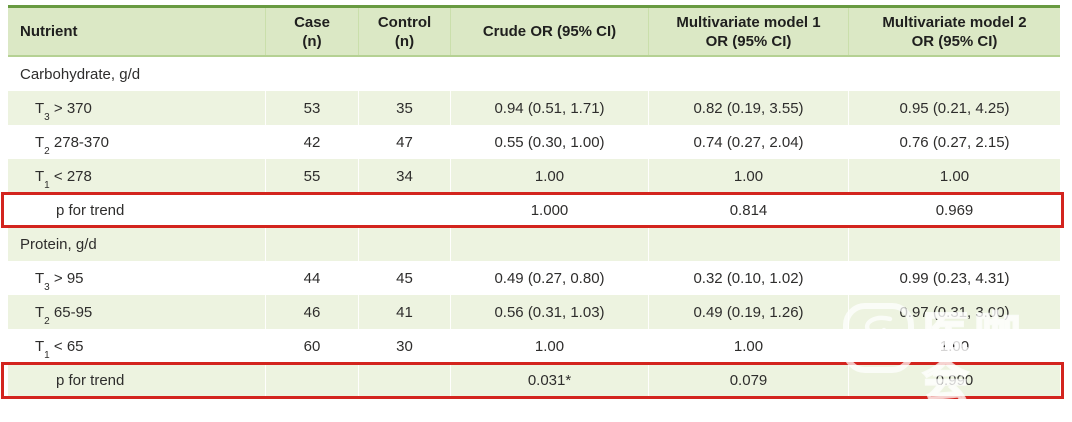  What do you see at coordinates (954, 142) in the screenshot?
I see `model2-or-cell: 0.76 (0.27, 2.15)` at bounding box center [954, 142].